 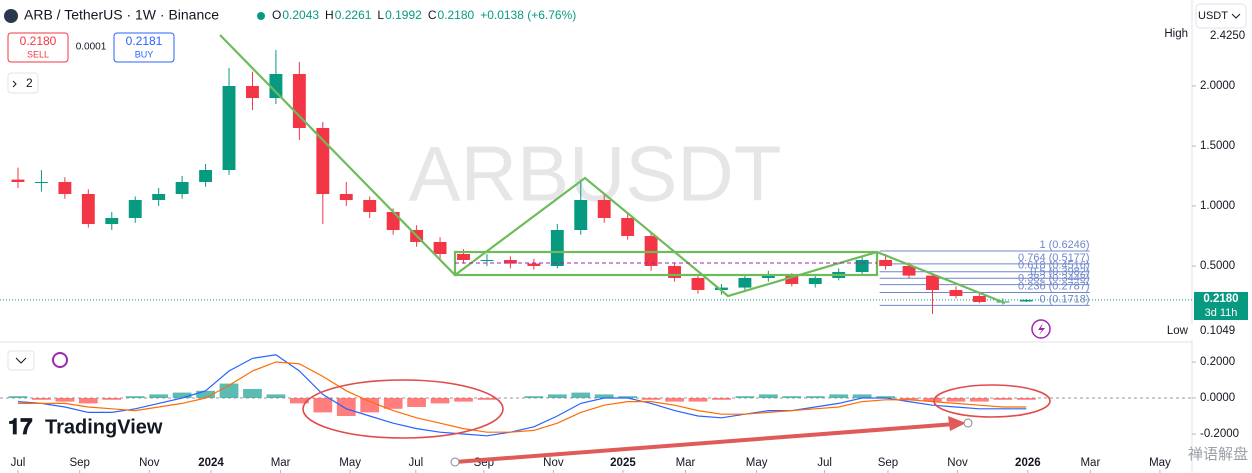 I want to click on ohlc-value: 0.2043, so click(x=300, y=15).